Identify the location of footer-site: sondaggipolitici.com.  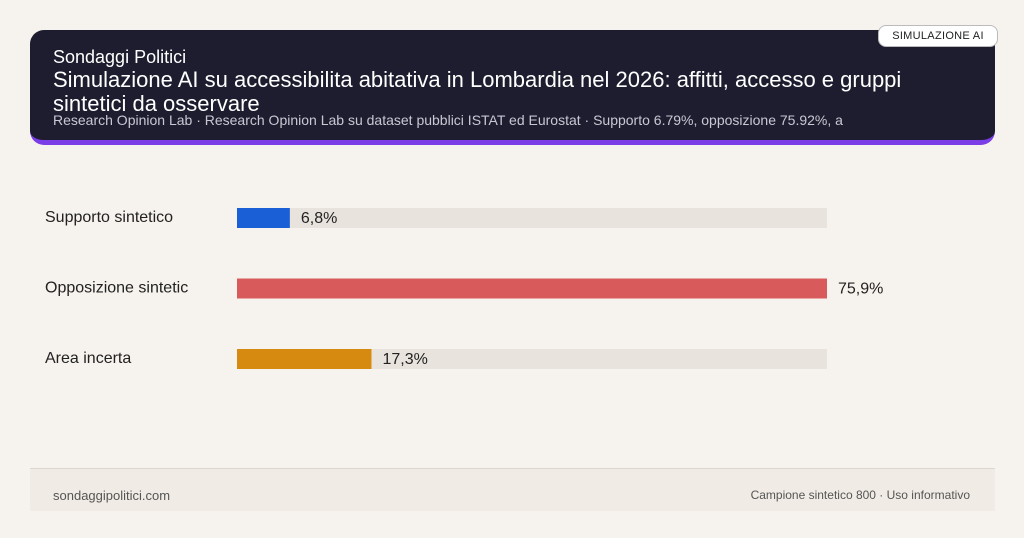
(112, 495).